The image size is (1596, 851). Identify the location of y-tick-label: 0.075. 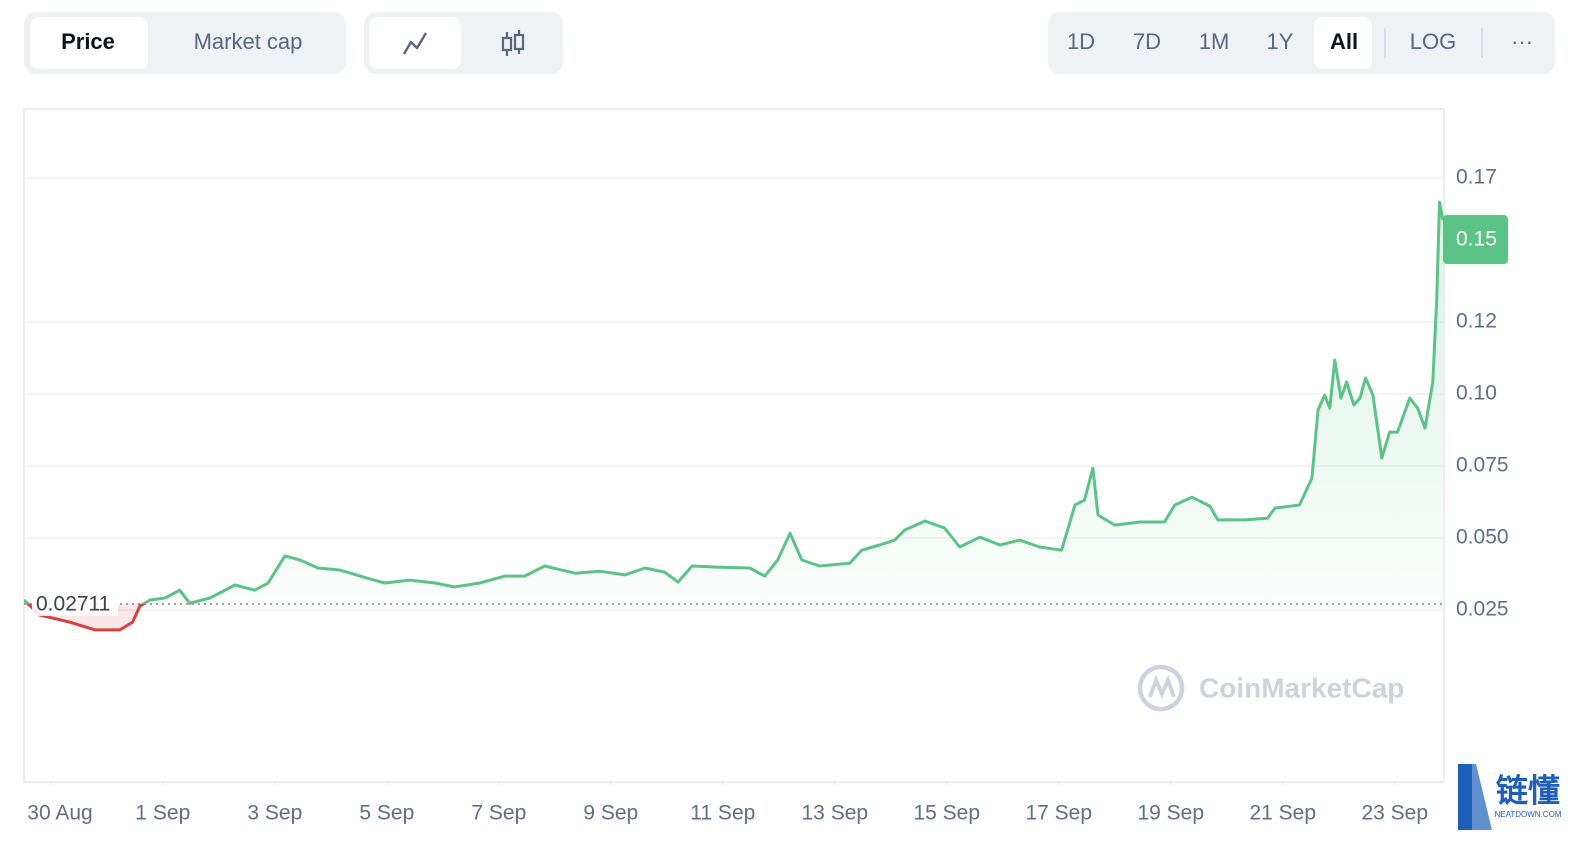
(1482, 465).